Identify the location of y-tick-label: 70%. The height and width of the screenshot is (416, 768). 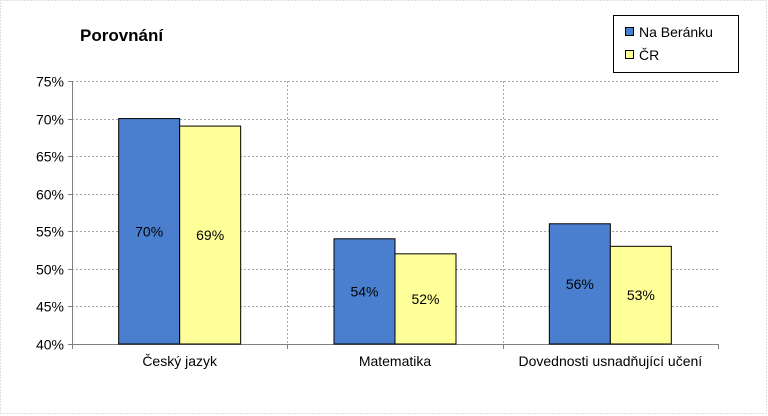
(50, 120).